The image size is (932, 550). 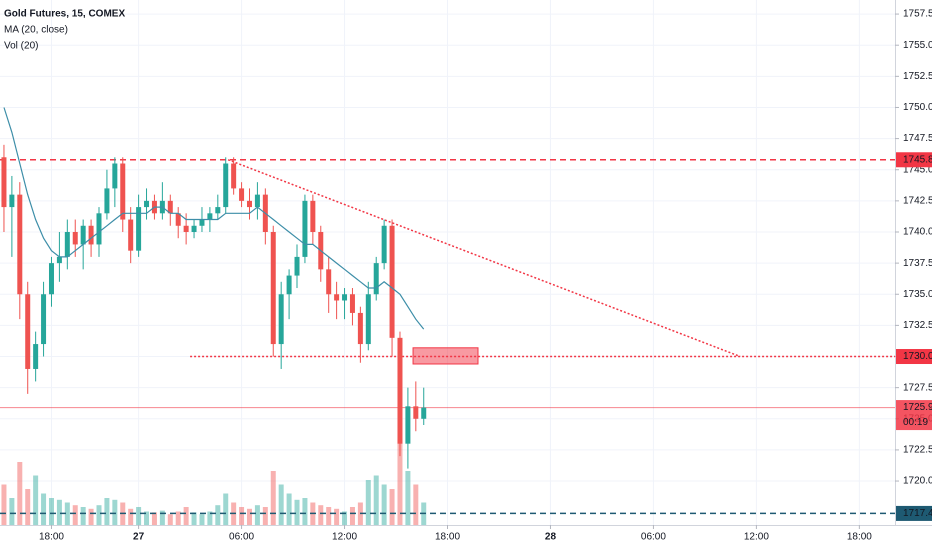 I want to click on y-tick-label: 1745.0, so click(x=917, y=169).